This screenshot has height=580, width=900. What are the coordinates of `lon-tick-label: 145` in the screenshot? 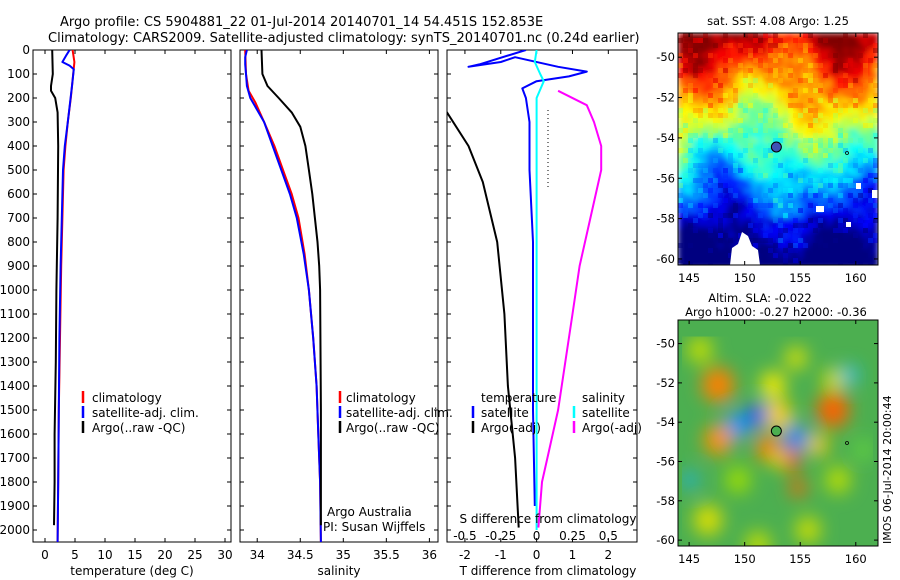 It's located at (689, 559).